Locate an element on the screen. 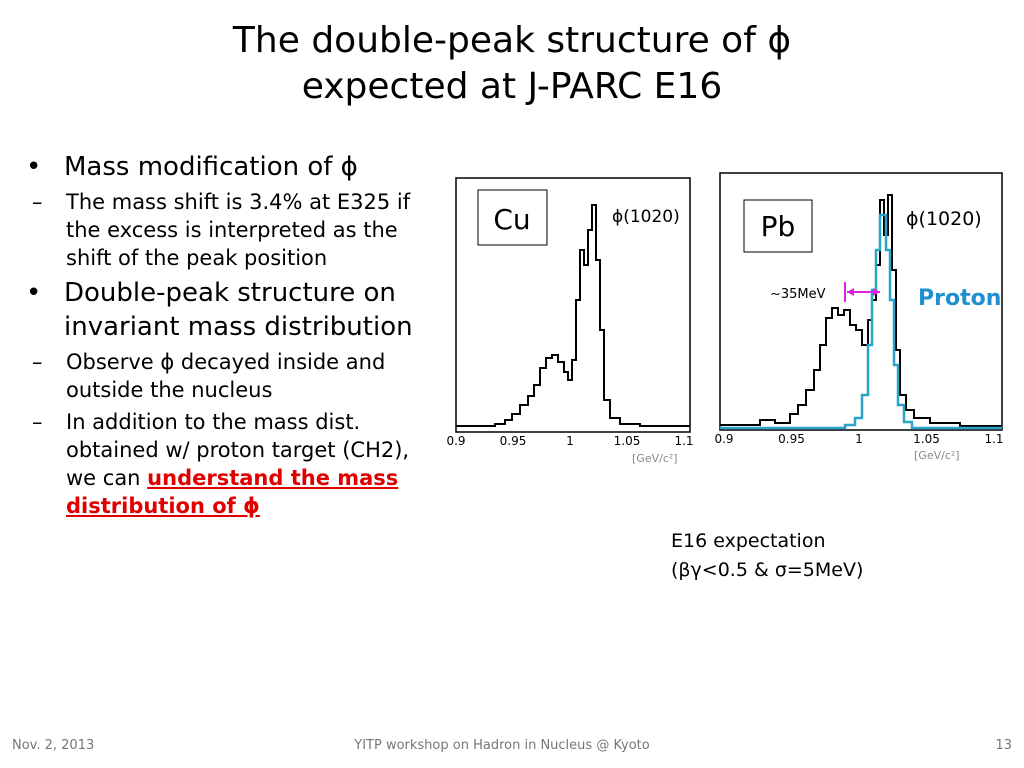 The image size is (1024, 768). caption-line: (βγ<0.5 & σ=5MeV) is located at coordinates (767, 570).